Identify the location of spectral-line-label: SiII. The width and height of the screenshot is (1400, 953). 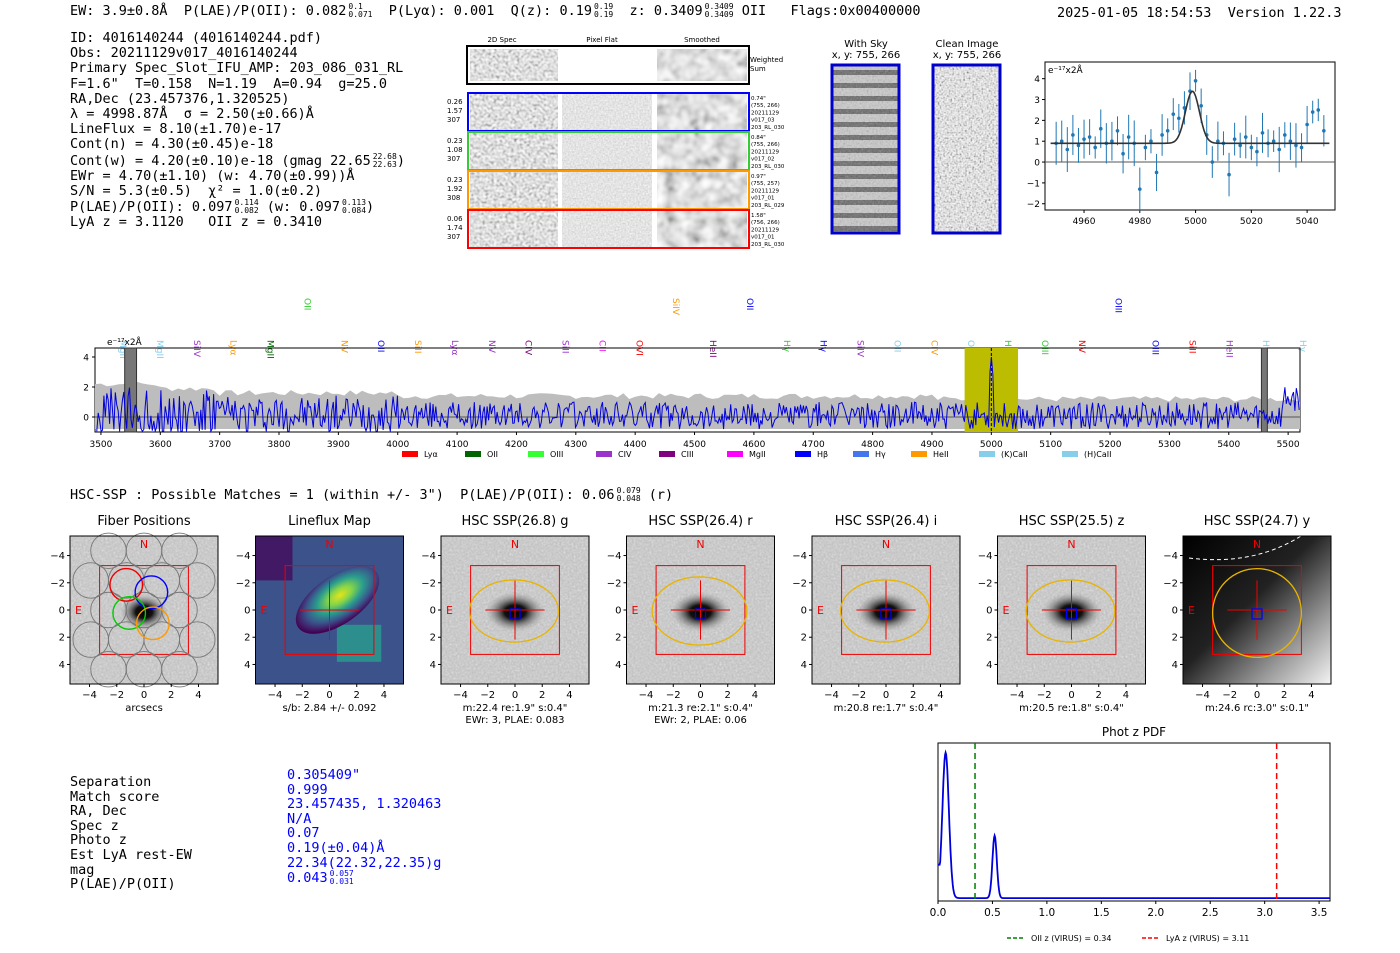
(417, 347).